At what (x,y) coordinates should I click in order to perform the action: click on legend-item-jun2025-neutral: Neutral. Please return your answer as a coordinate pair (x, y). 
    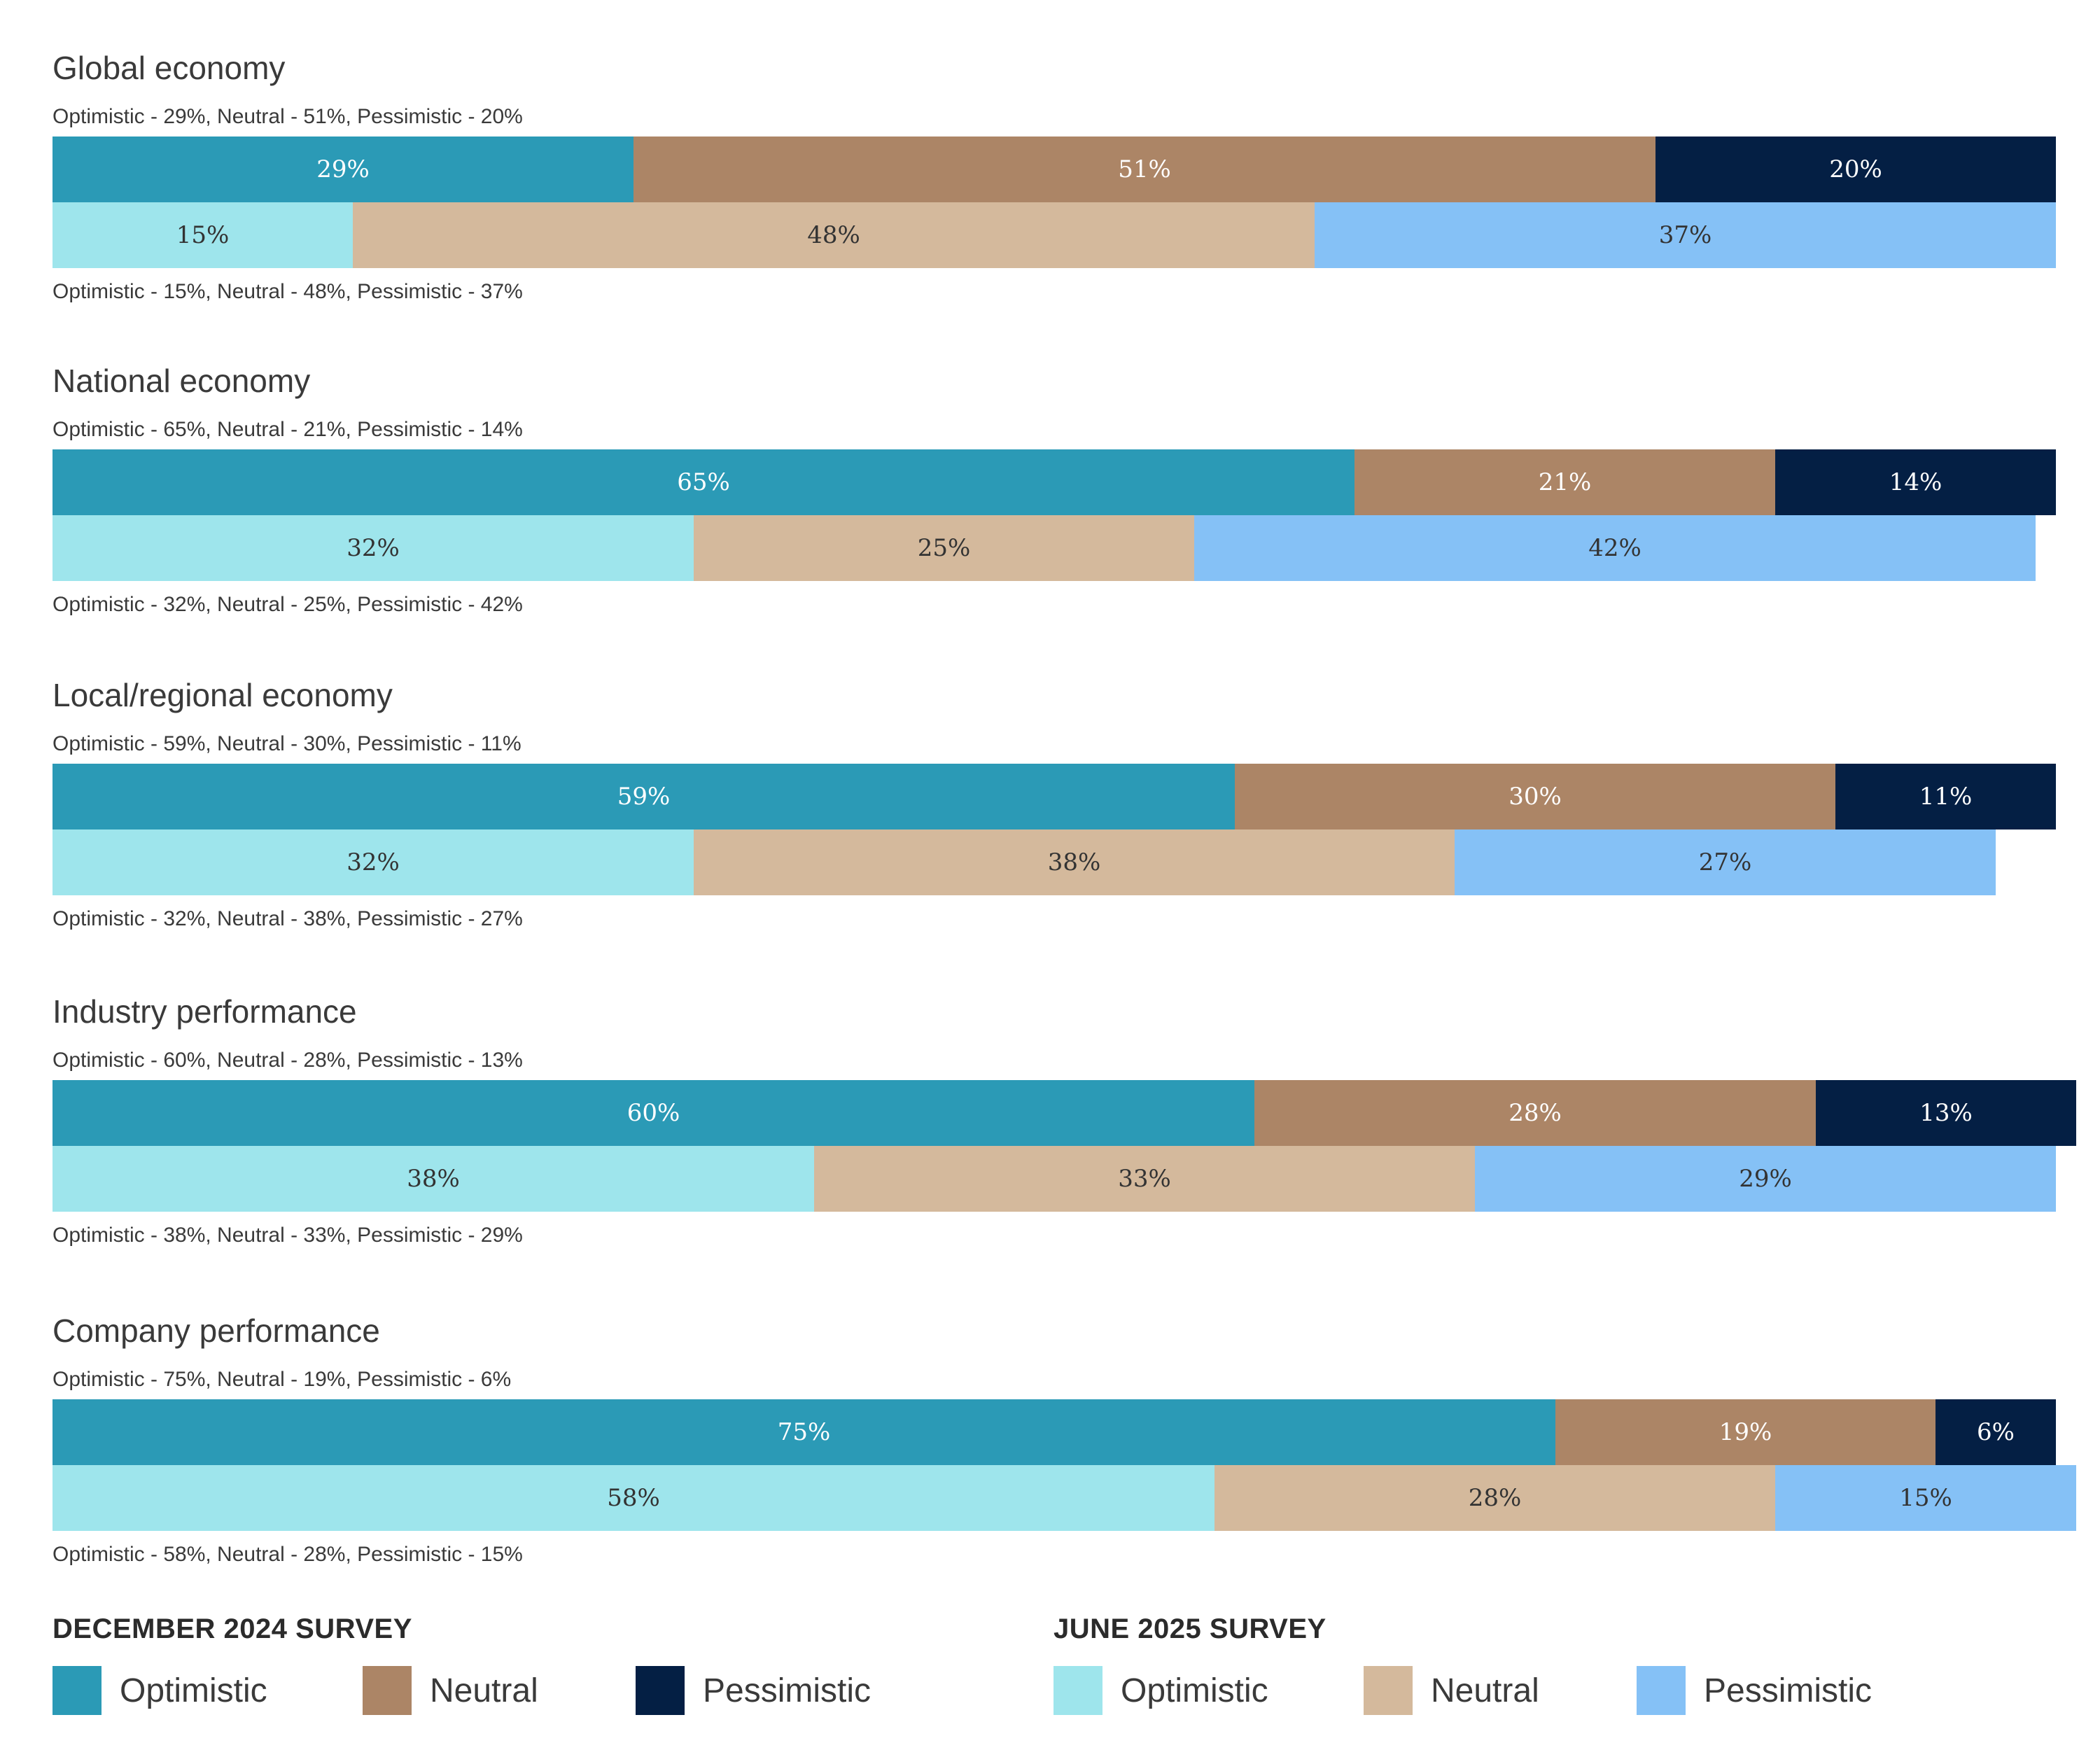
    Looking at the image, I should click on (1451, 1690).